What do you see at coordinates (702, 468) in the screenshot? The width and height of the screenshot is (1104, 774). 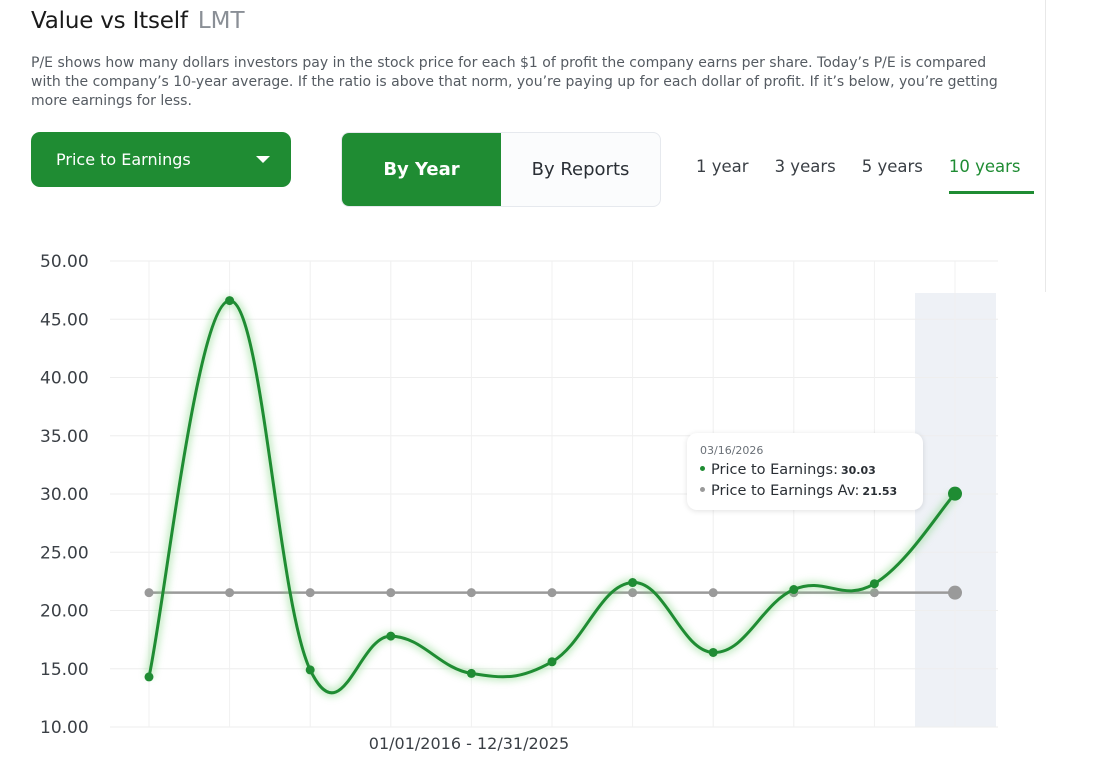 I see `green-dot-icon` at bounding box center [702, 468].